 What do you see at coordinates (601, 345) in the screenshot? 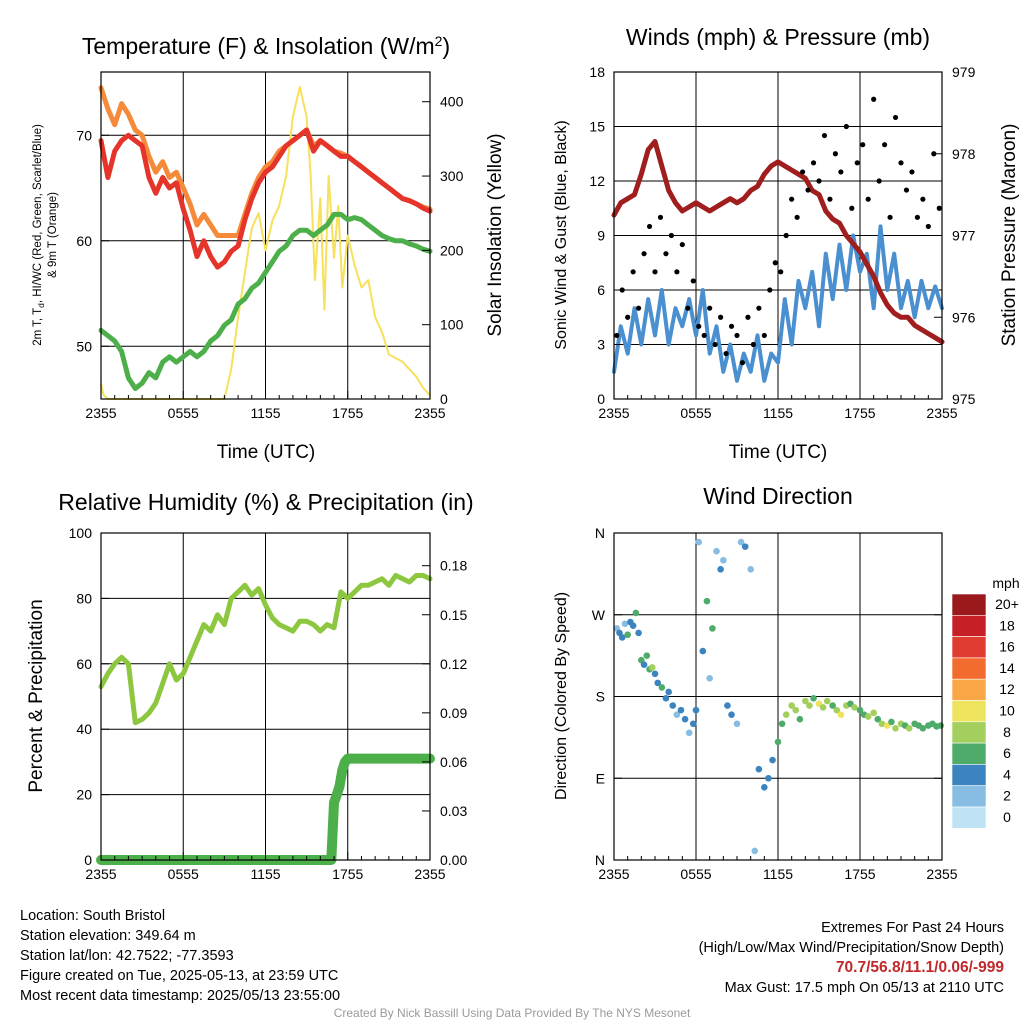
I see `y-tick-label: 3` at bounding box center [601, 345].